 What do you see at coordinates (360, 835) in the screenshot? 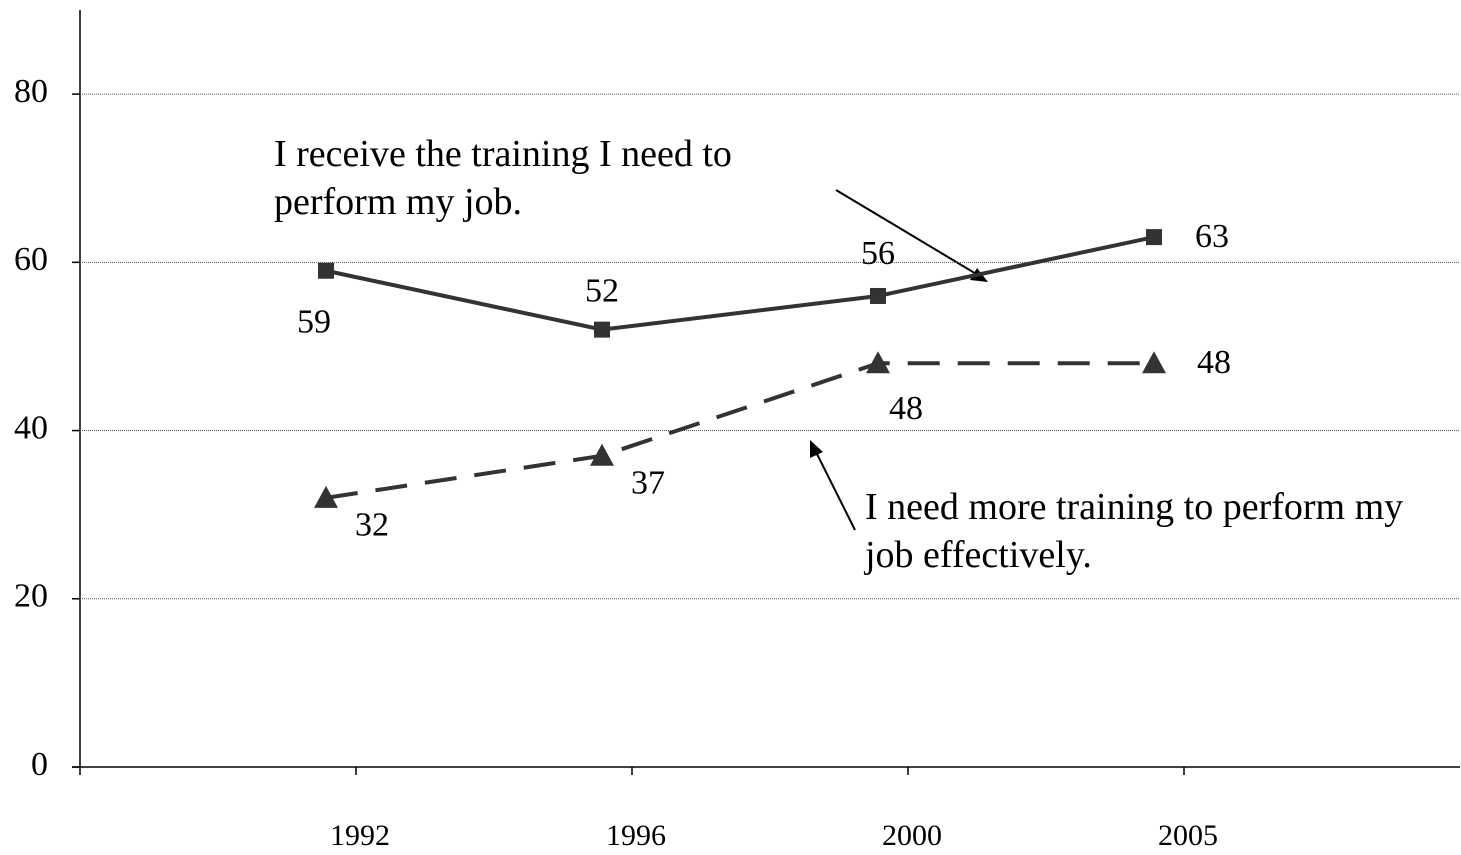
I see `x-tick-label: 1992` at bounding box center [360, 835].